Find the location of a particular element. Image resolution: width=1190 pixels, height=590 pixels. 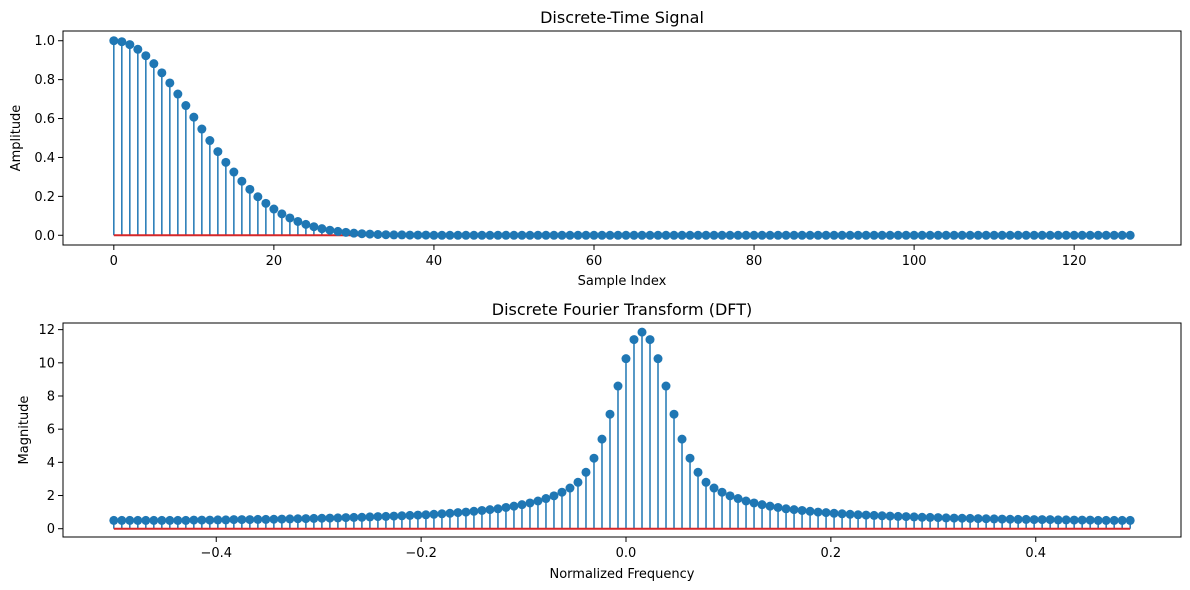

y-tick-label: 0.4 is located at coordinates (44, 158).